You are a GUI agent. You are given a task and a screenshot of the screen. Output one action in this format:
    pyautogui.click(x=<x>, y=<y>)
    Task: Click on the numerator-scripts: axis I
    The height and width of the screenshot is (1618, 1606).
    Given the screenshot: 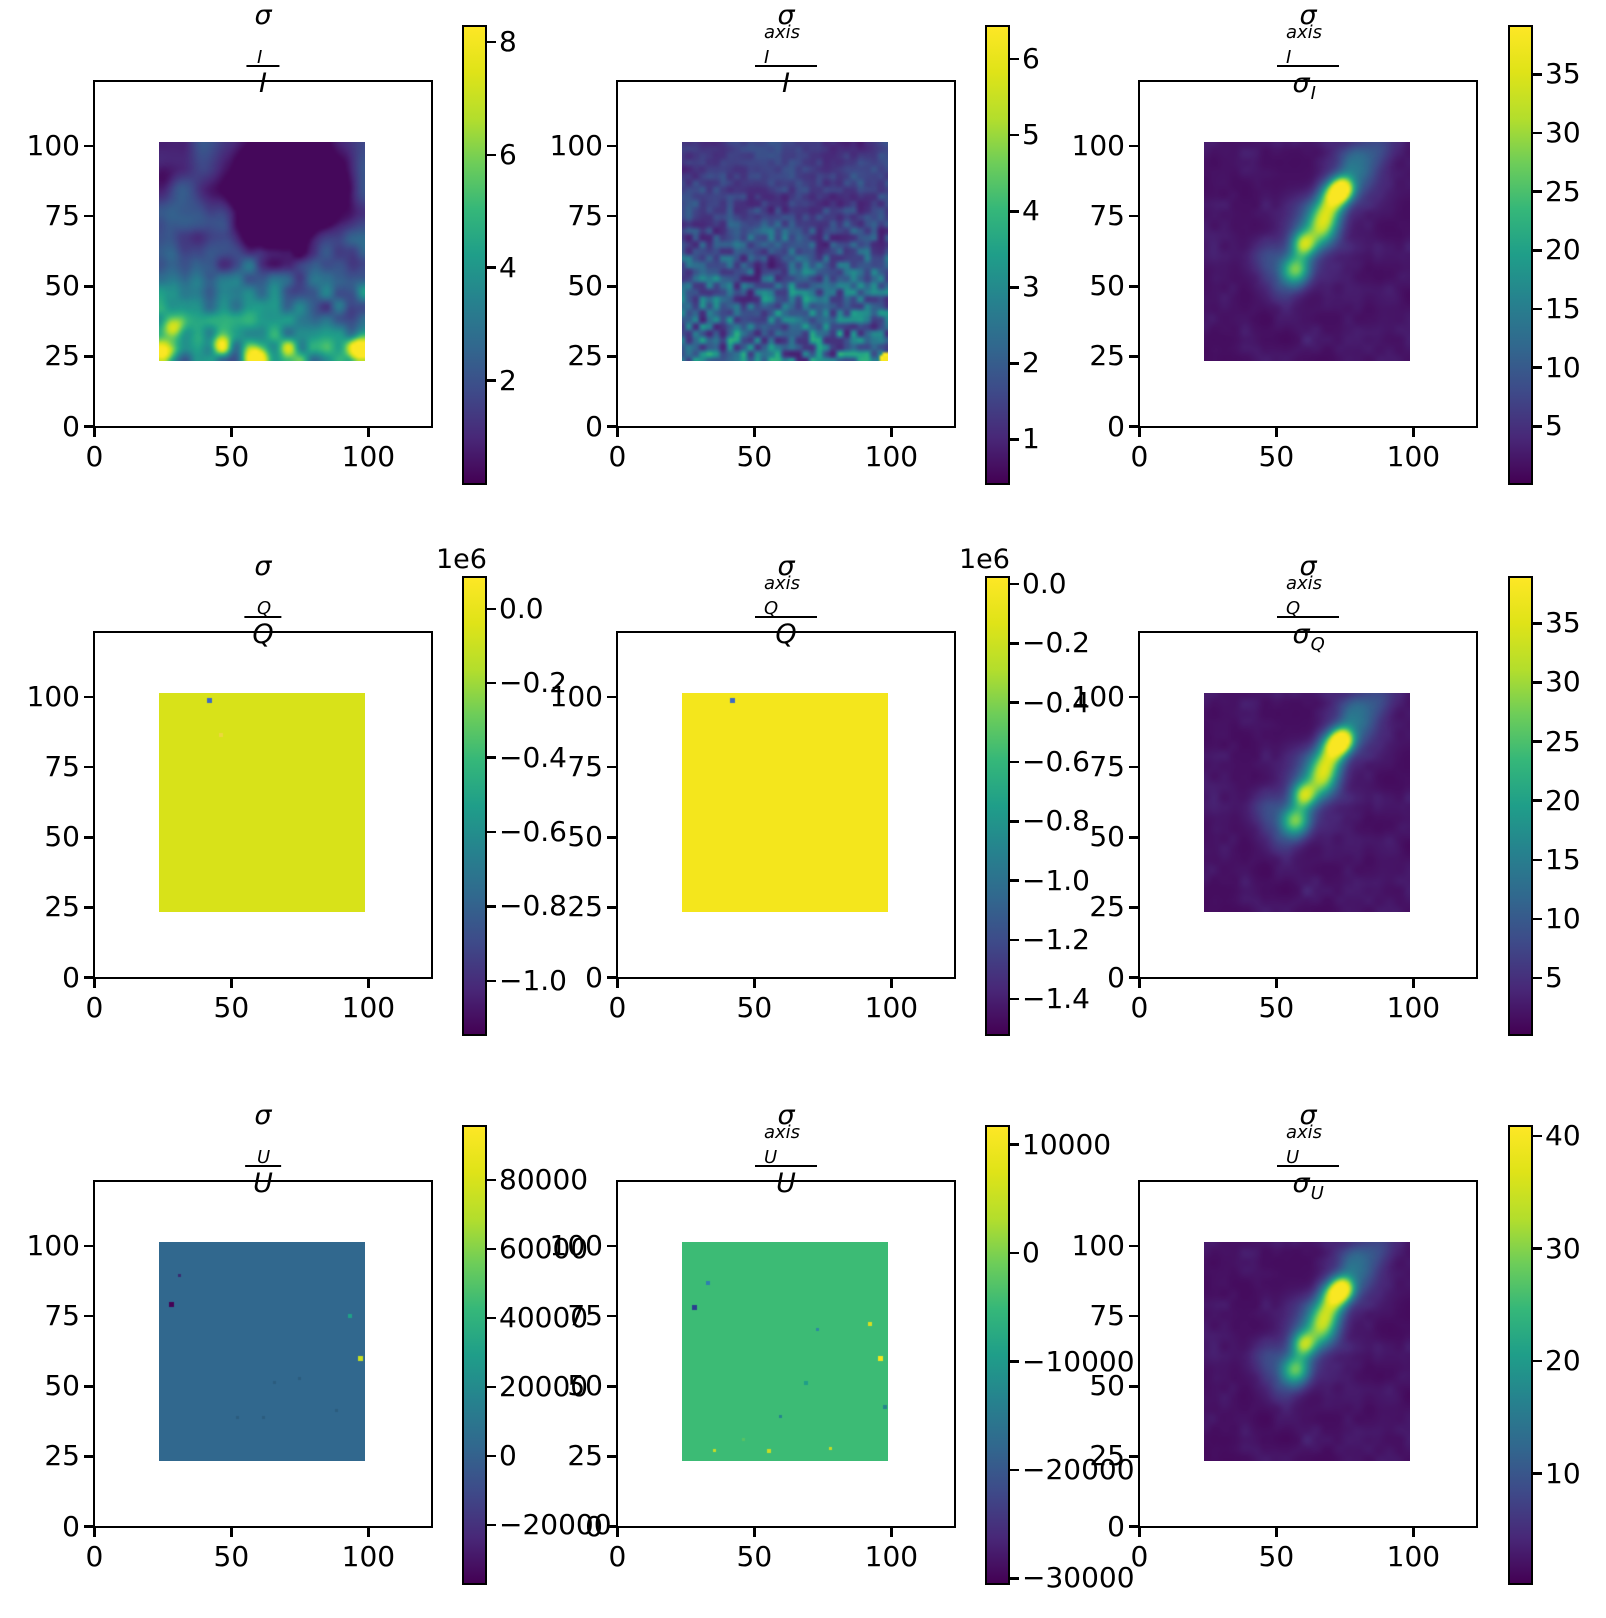 What is the action you would take?
    pyautogui.click(x=786, y=45)
    